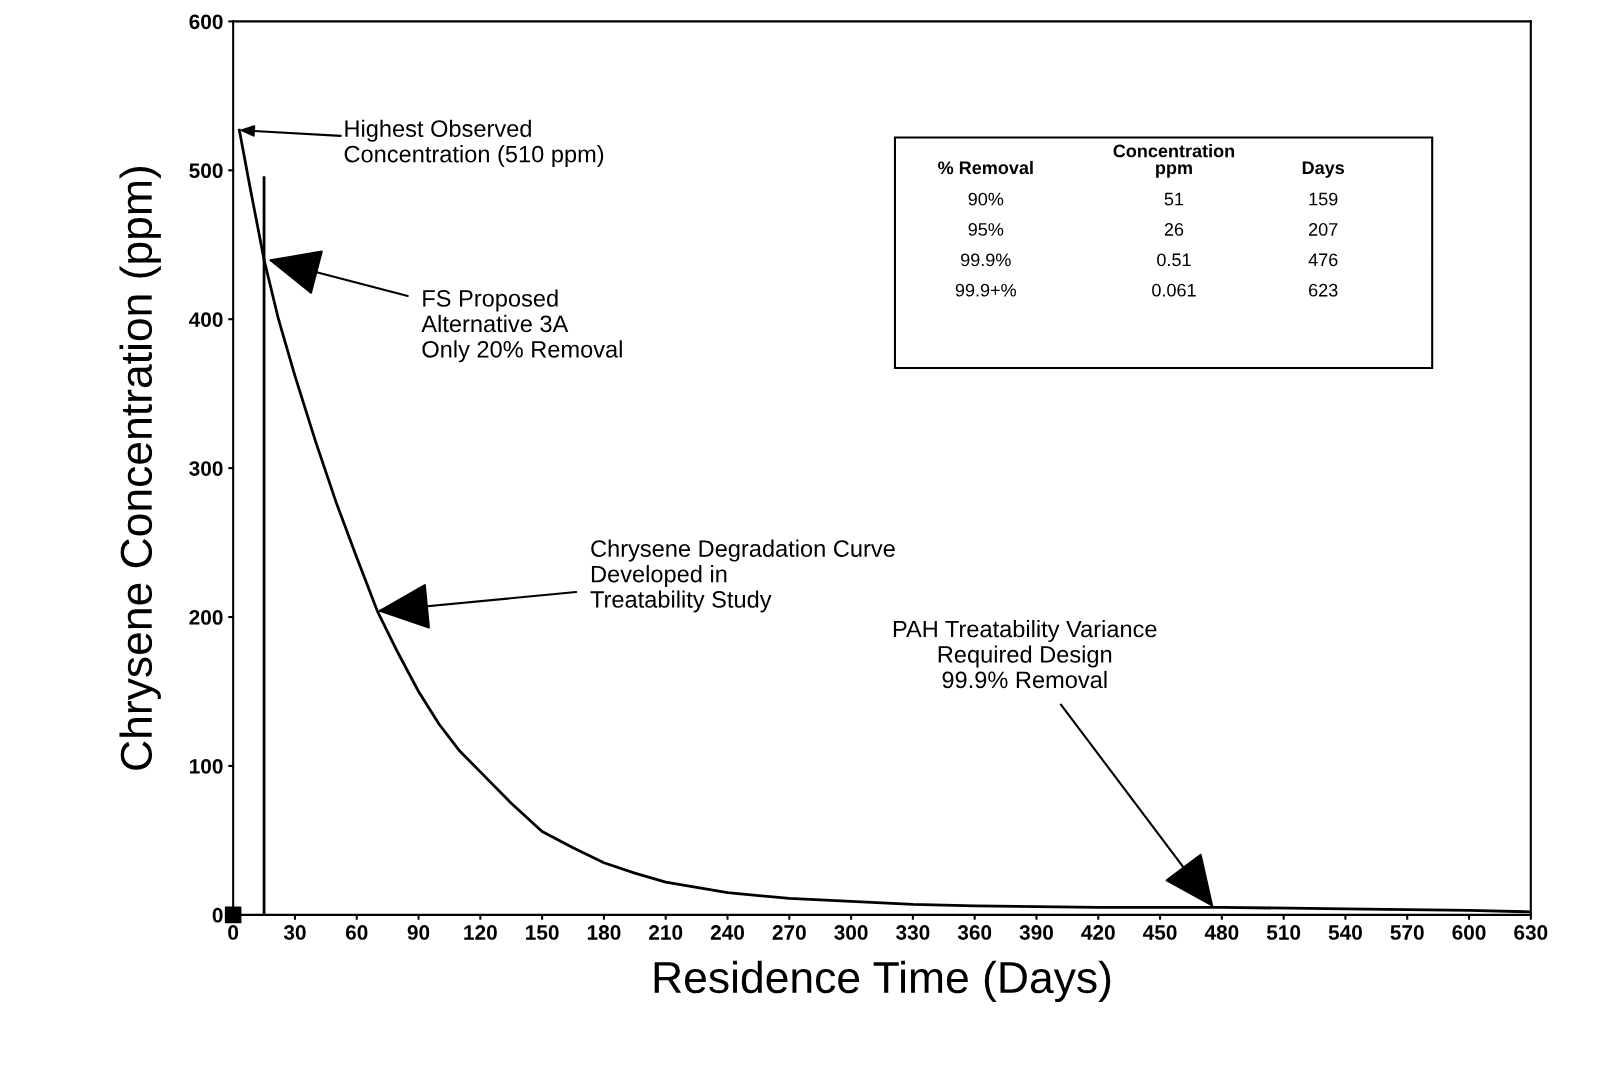 The image size is (1608, 1070). Describe the element at coordinates (356, 932) in the screenshot. I see `x-tick-label: 60` at that location.